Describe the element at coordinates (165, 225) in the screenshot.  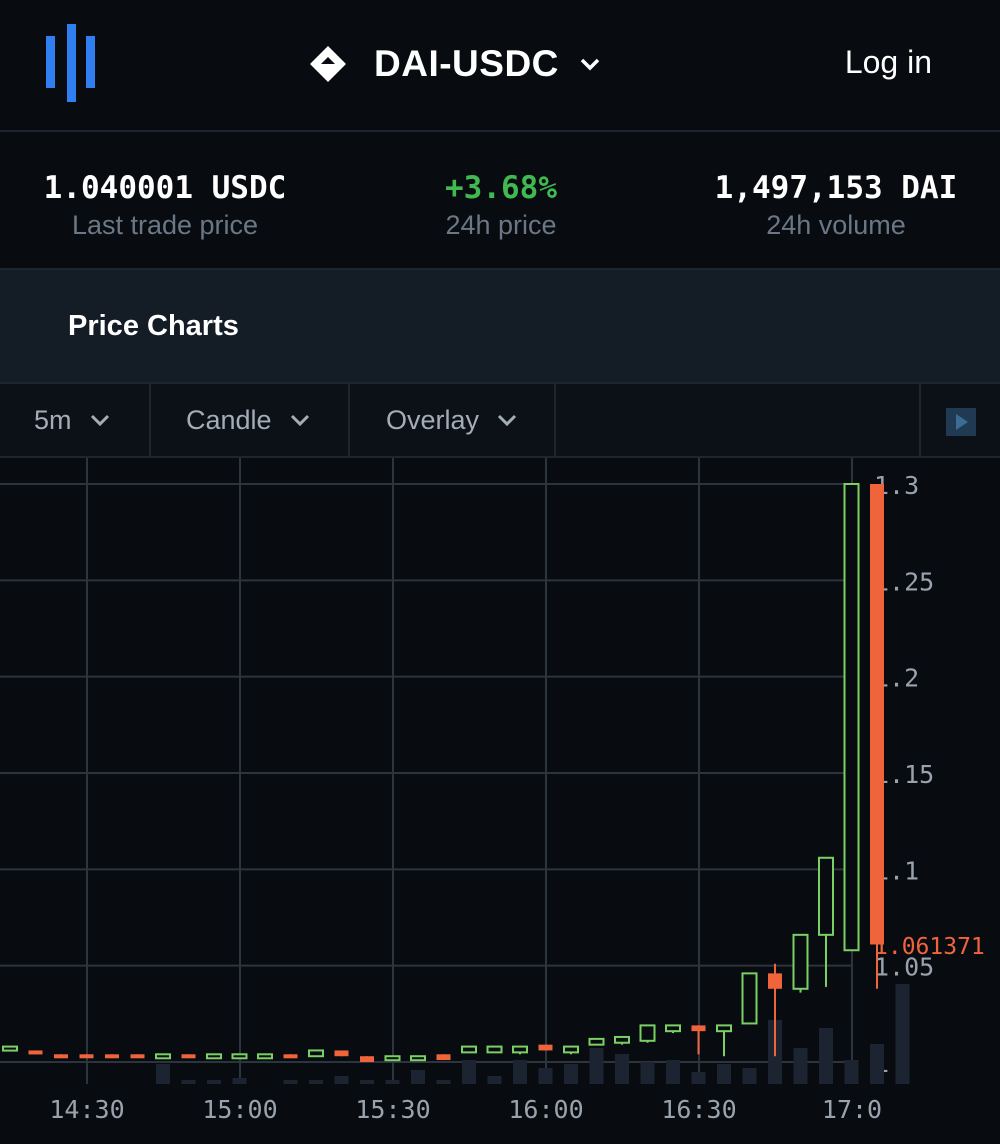
I see `last-price-label: Last trade price` at that location.